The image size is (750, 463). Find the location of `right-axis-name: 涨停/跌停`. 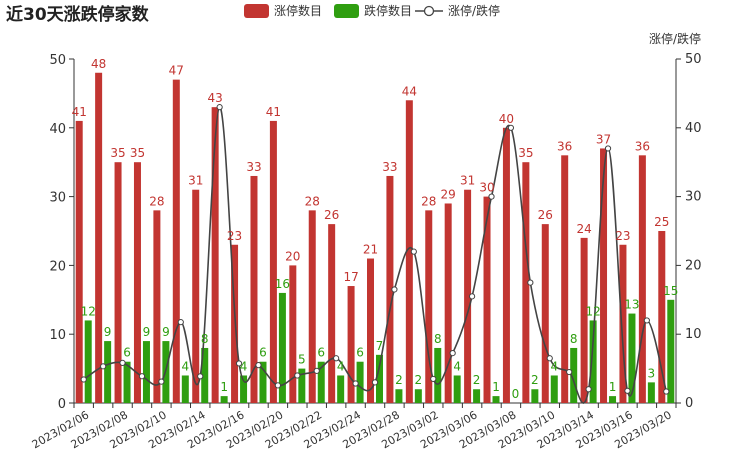

right-axis-name: 涨停/跌停 is located at coordinates (675, 38).